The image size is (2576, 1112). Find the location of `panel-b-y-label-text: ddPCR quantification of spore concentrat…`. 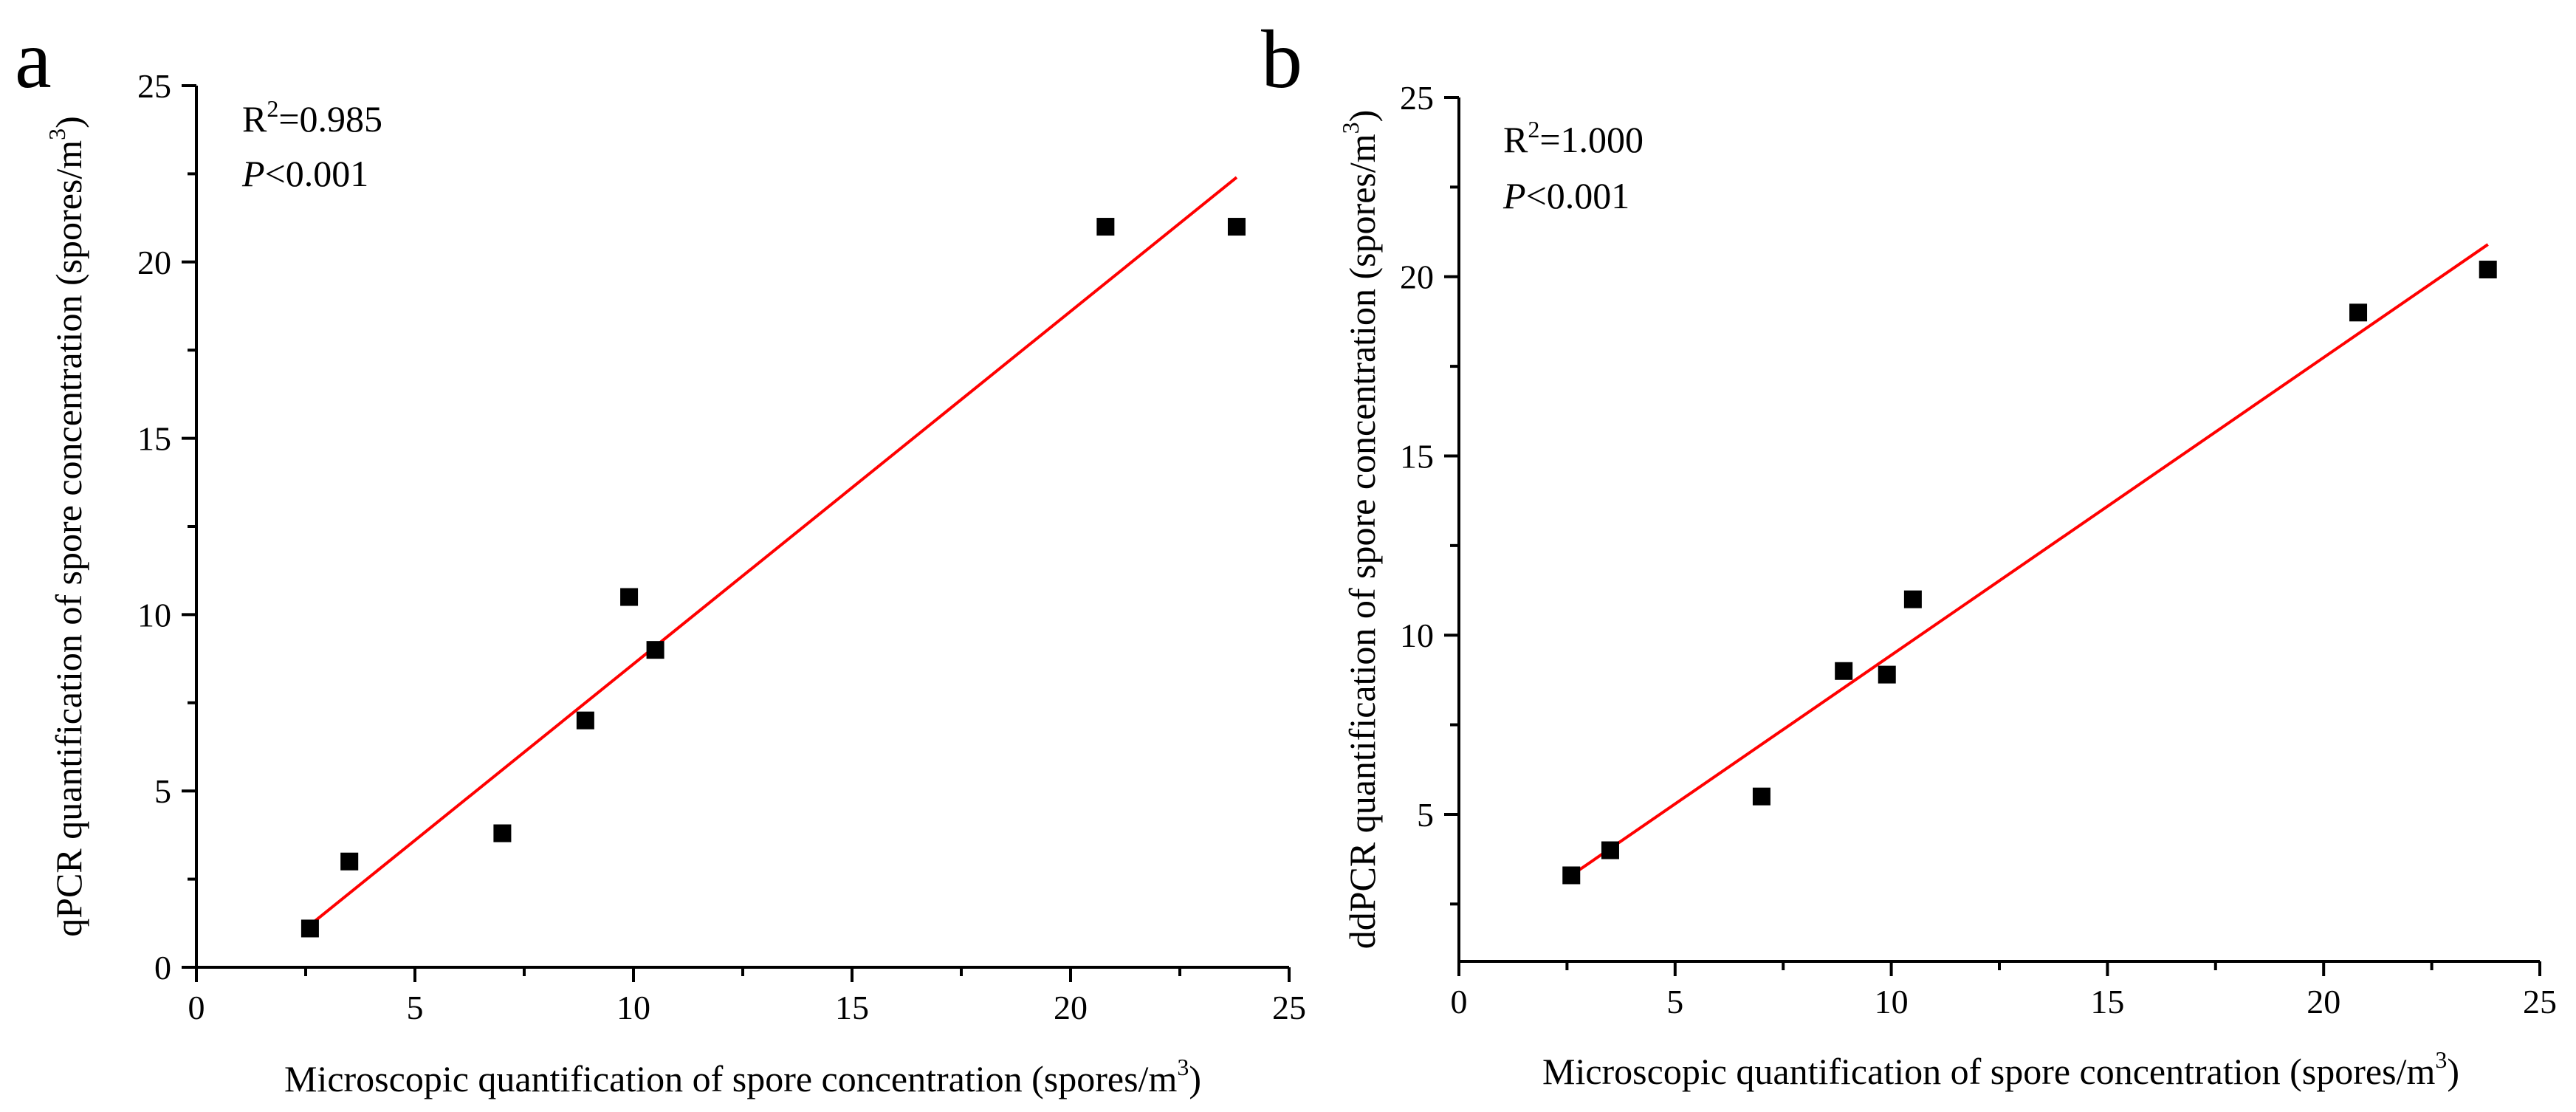

panel-b-y-label-text: ddPCR quantification of spore concentrat… is located at coordinates (1362, 541).